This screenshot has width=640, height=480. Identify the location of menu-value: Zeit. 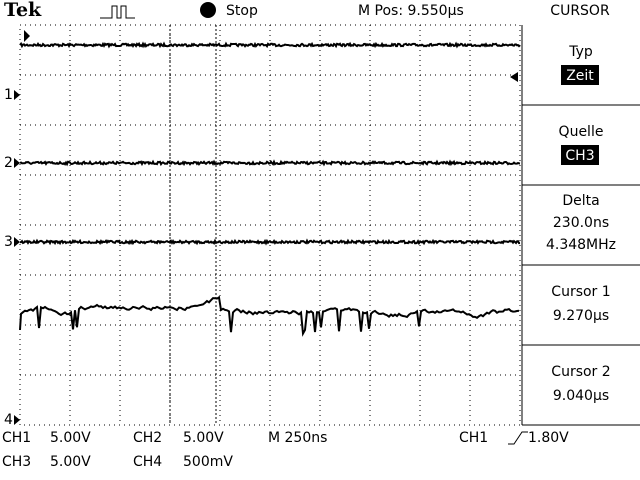
(580, 76).